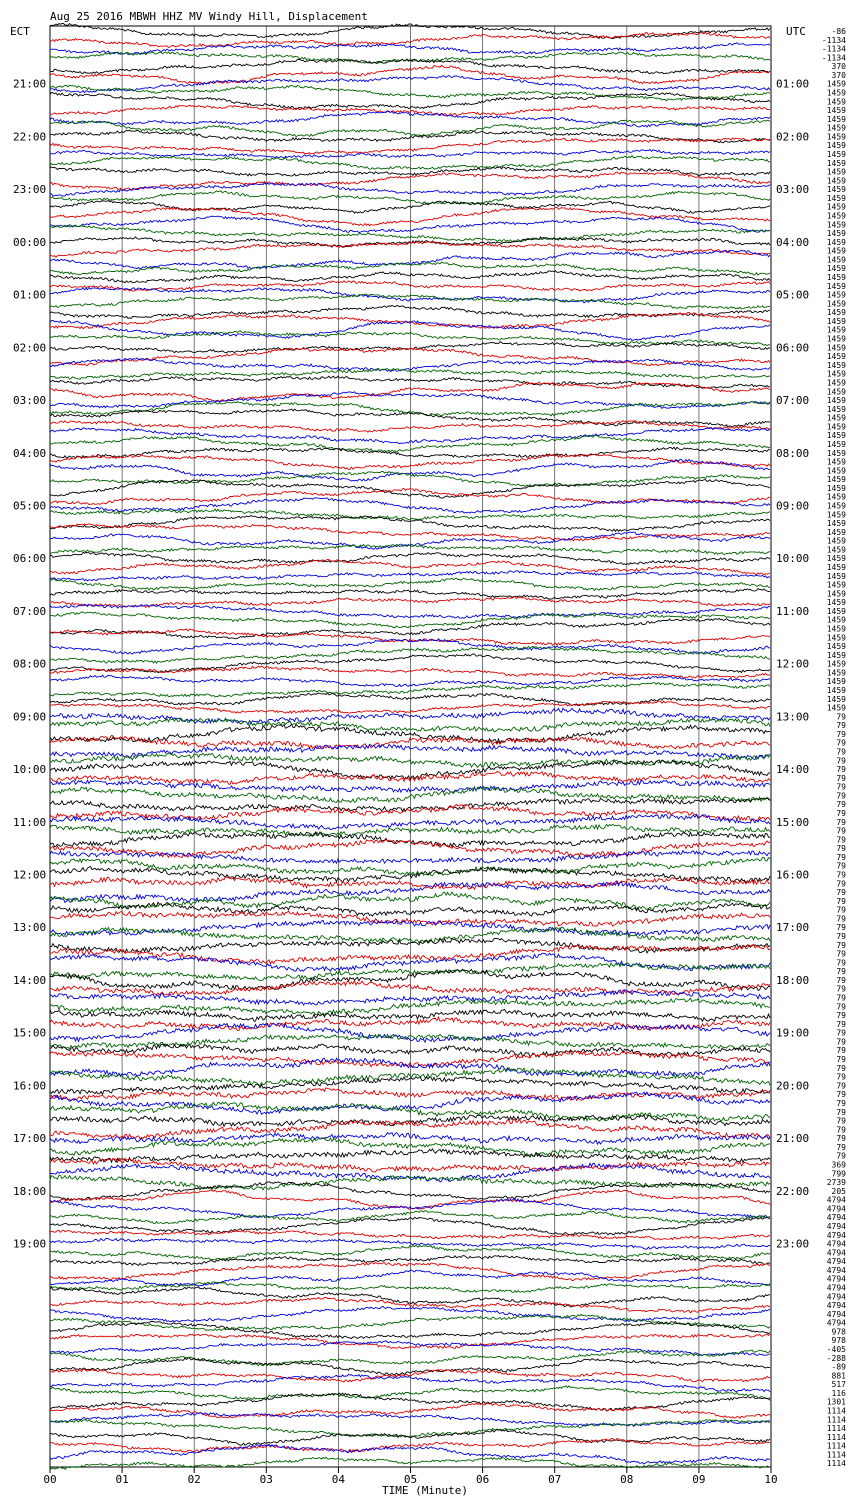 This screenshot has width=852, height=1500. What do you see at coordinates (626, 1479) in the screenshot?
I see `x-tick-label: 08` at bounding box center [626, 1479].